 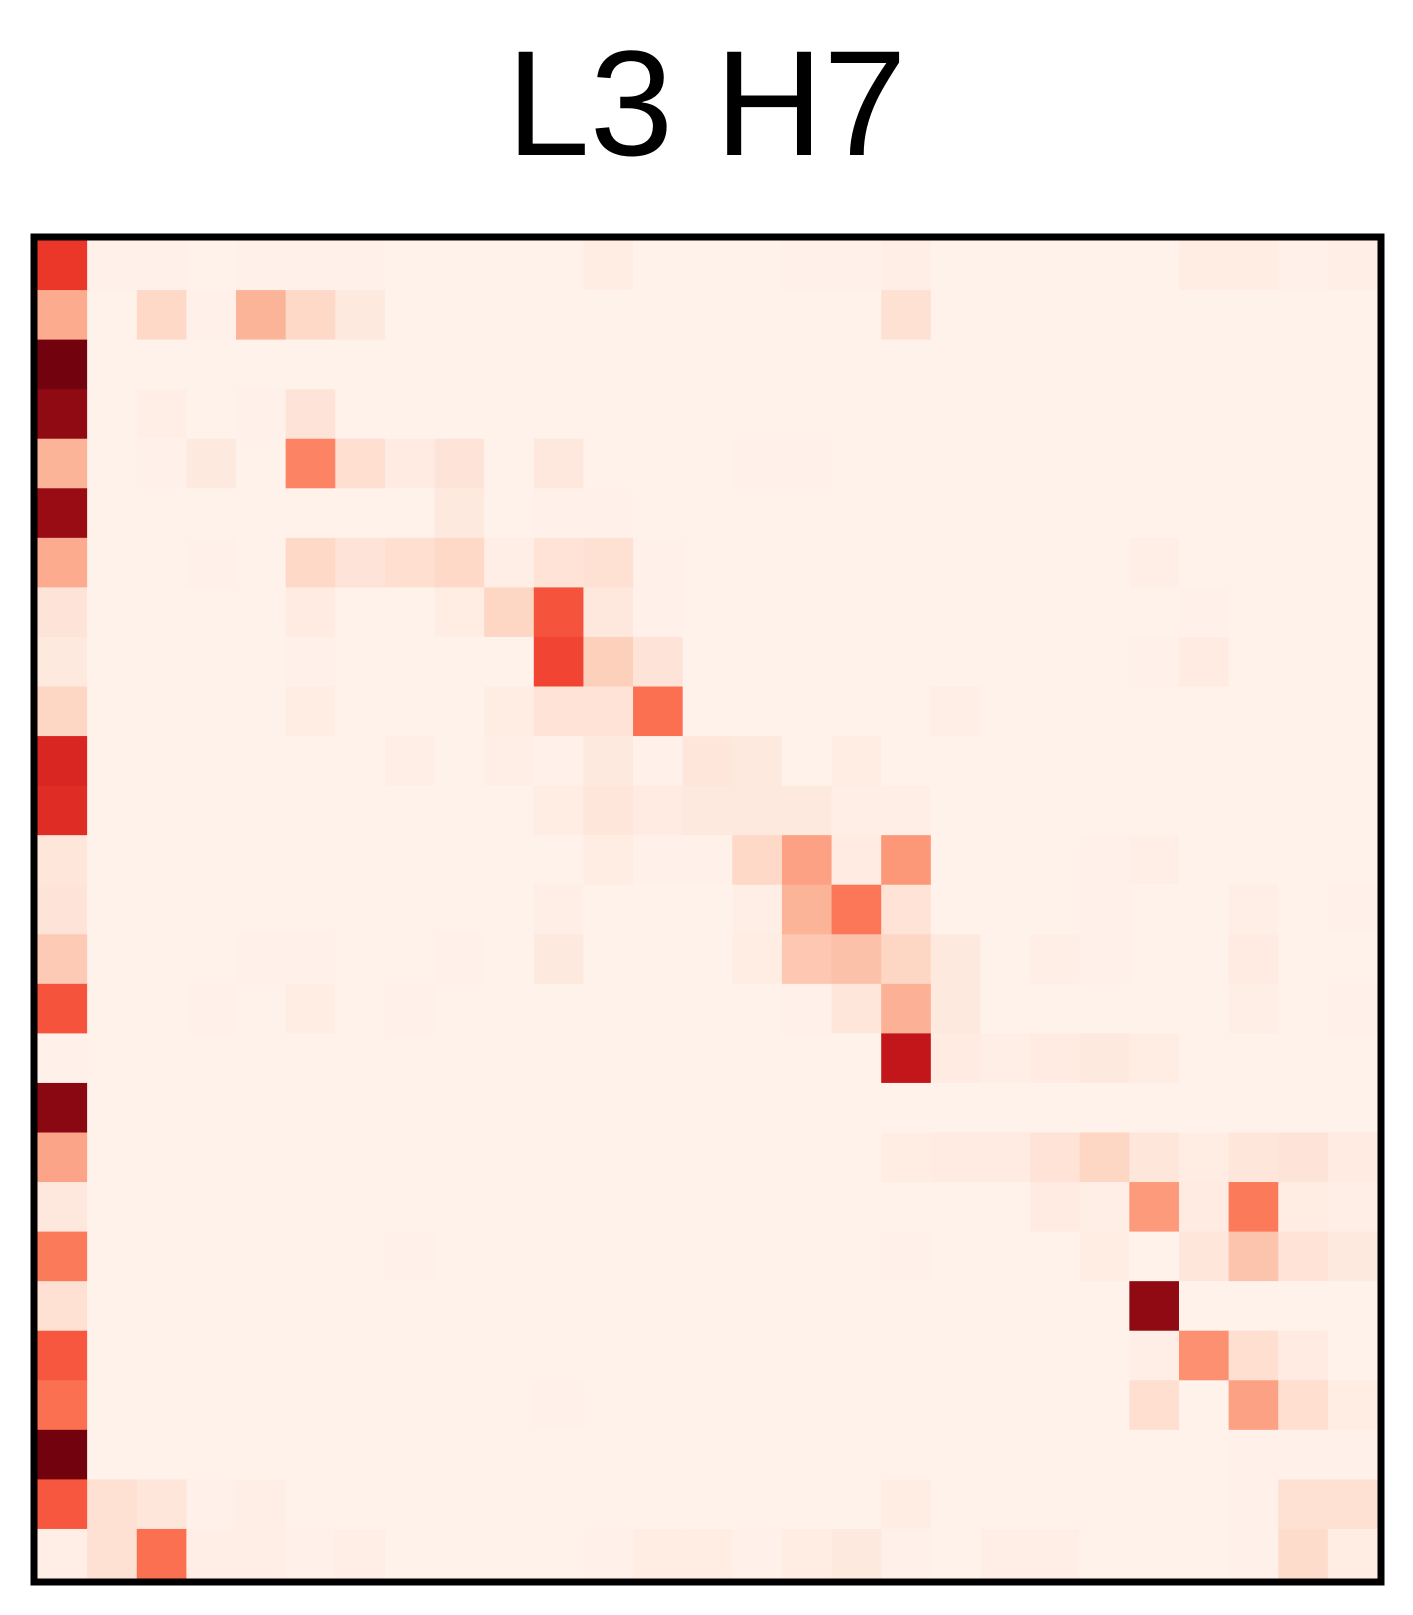 I want to click on heatmap-cell-r0-c2, so click(x=161, y=265).